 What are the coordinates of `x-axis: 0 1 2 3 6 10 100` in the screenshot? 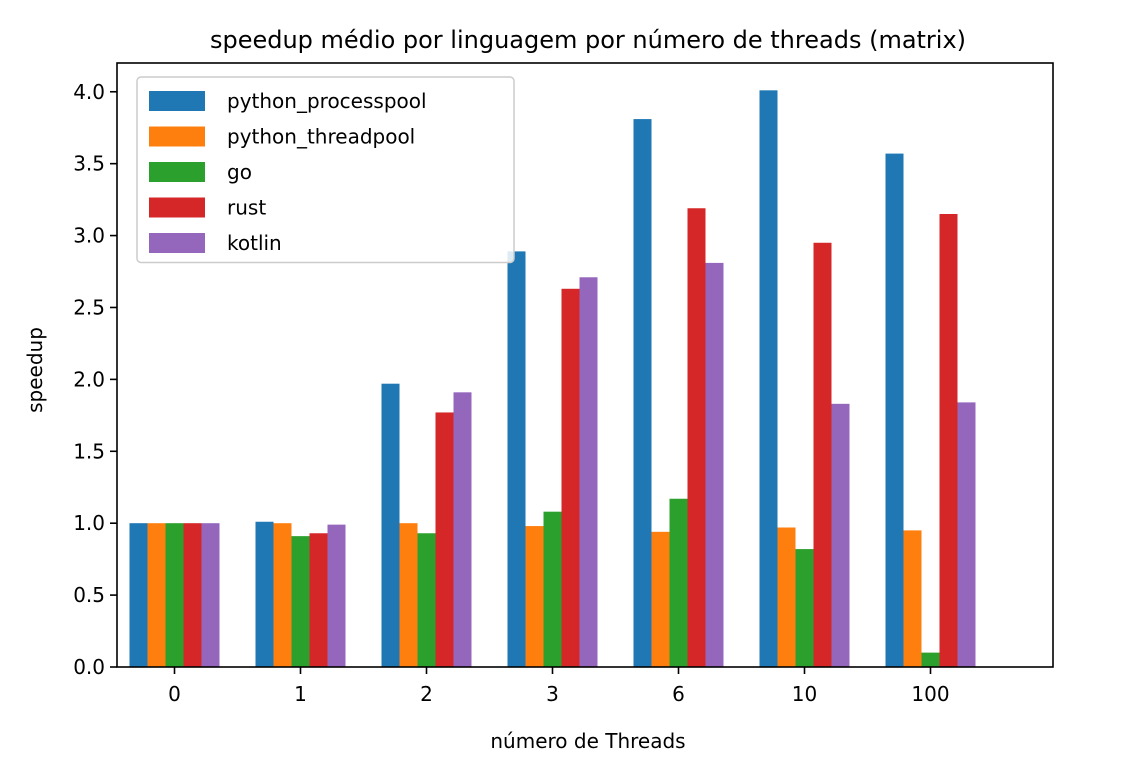 It's located at (559, 686).